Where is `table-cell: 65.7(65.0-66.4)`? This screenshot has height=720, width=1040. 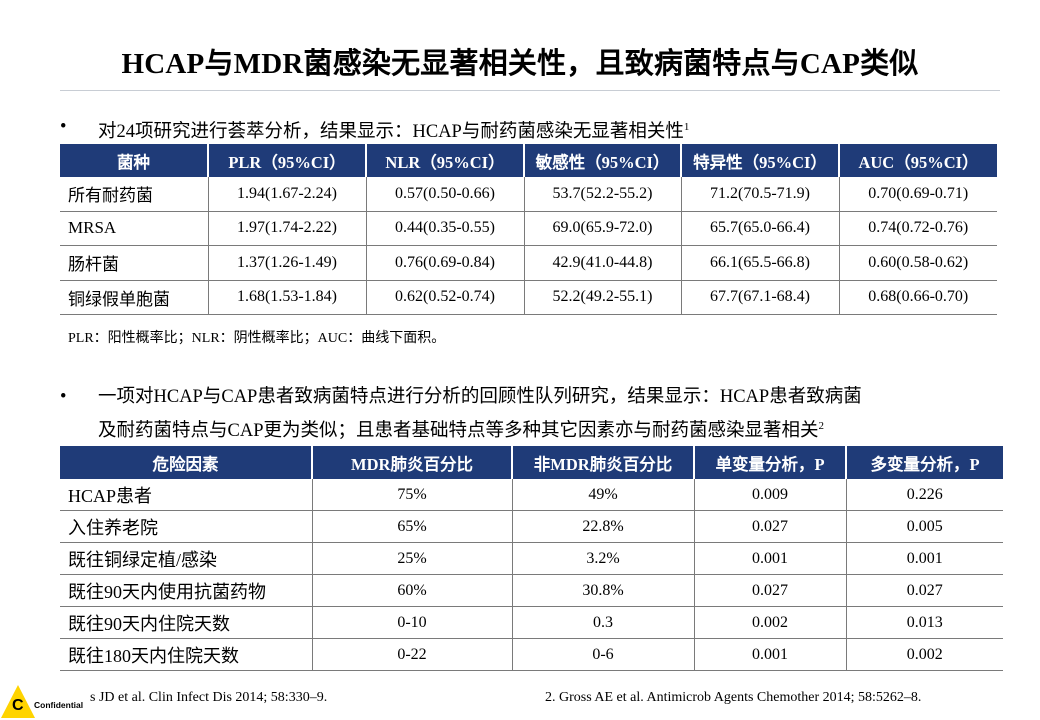
table-cell: 65.7(65.0-66.4) is located at coordinates (760, 228).